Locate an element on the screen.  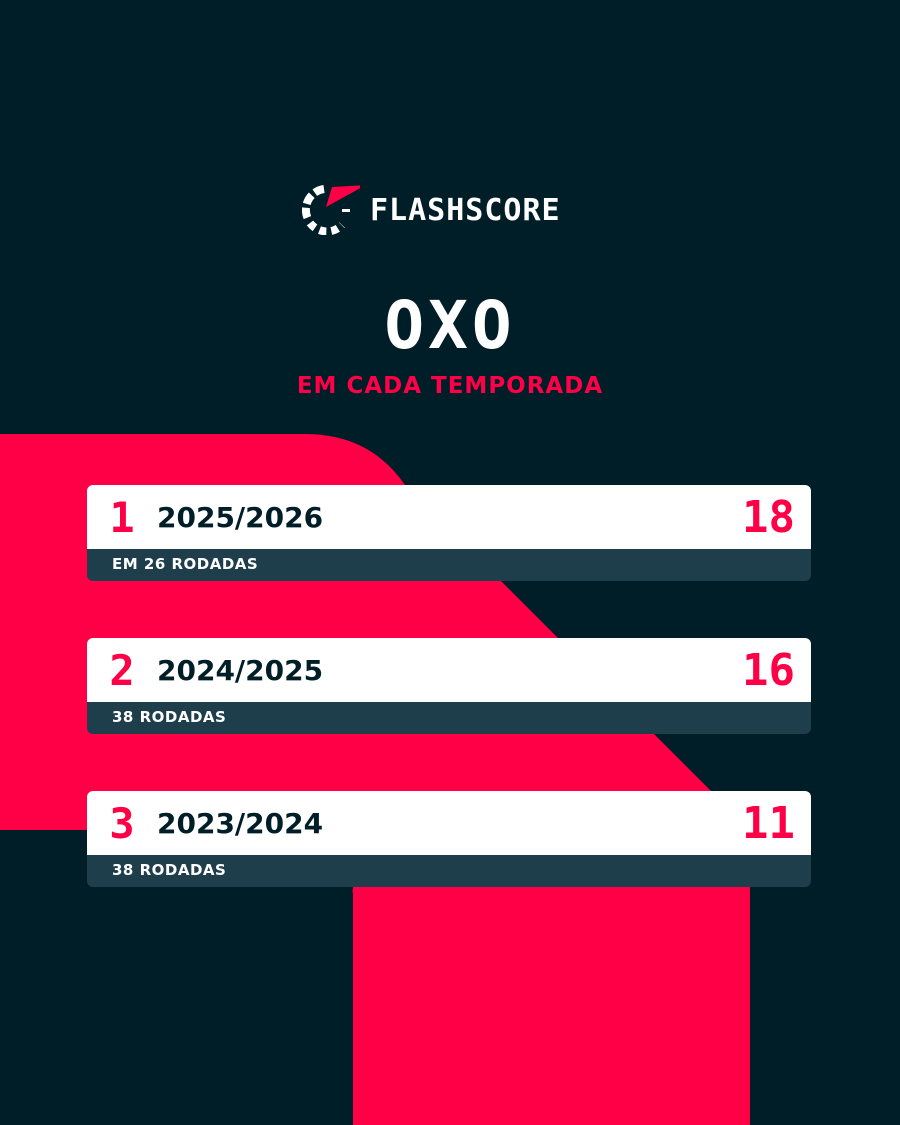
season-card: 3 2023/2024 11 38 RODADAS is located at coordinates (449, 839).